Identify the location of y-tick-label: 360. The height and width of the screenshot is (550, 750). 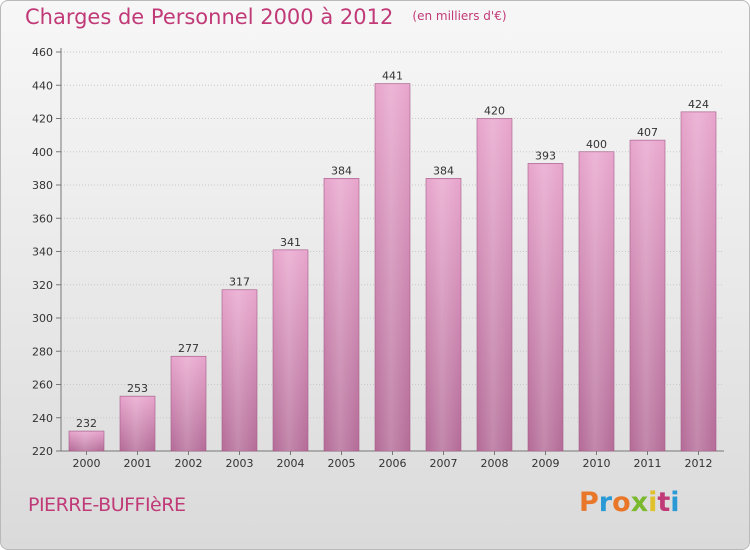
(42, 218).